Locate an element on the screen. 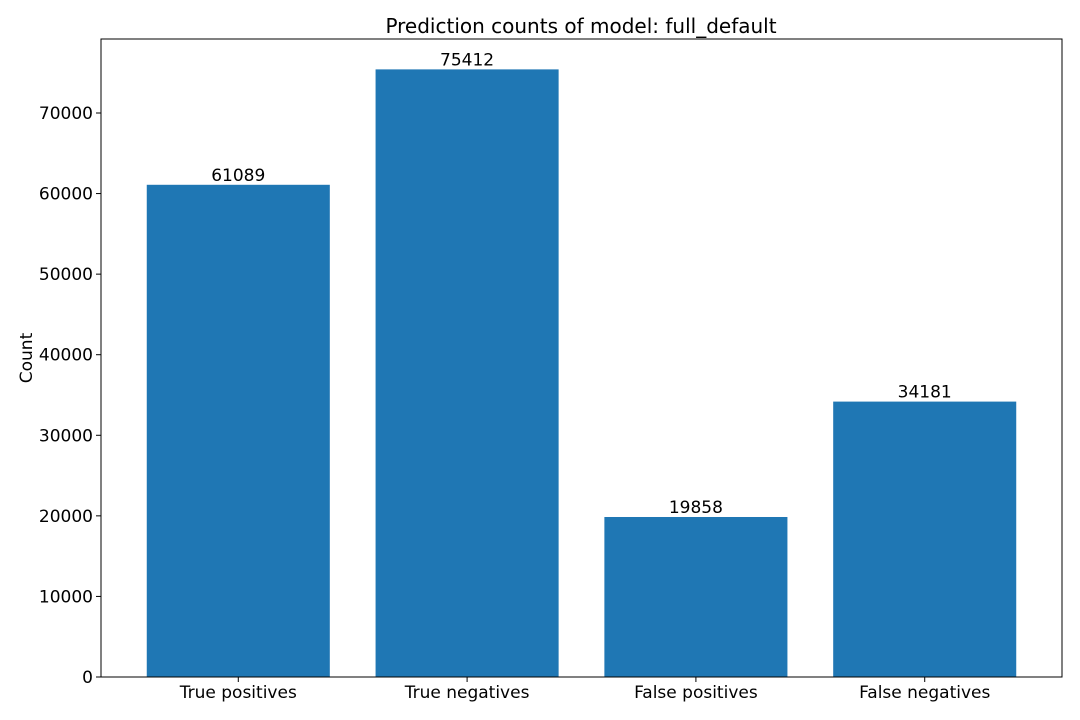 This screenshot has height=720, width=1080. y-tick-label-4: 40000 is located at coordinates (66, 356).